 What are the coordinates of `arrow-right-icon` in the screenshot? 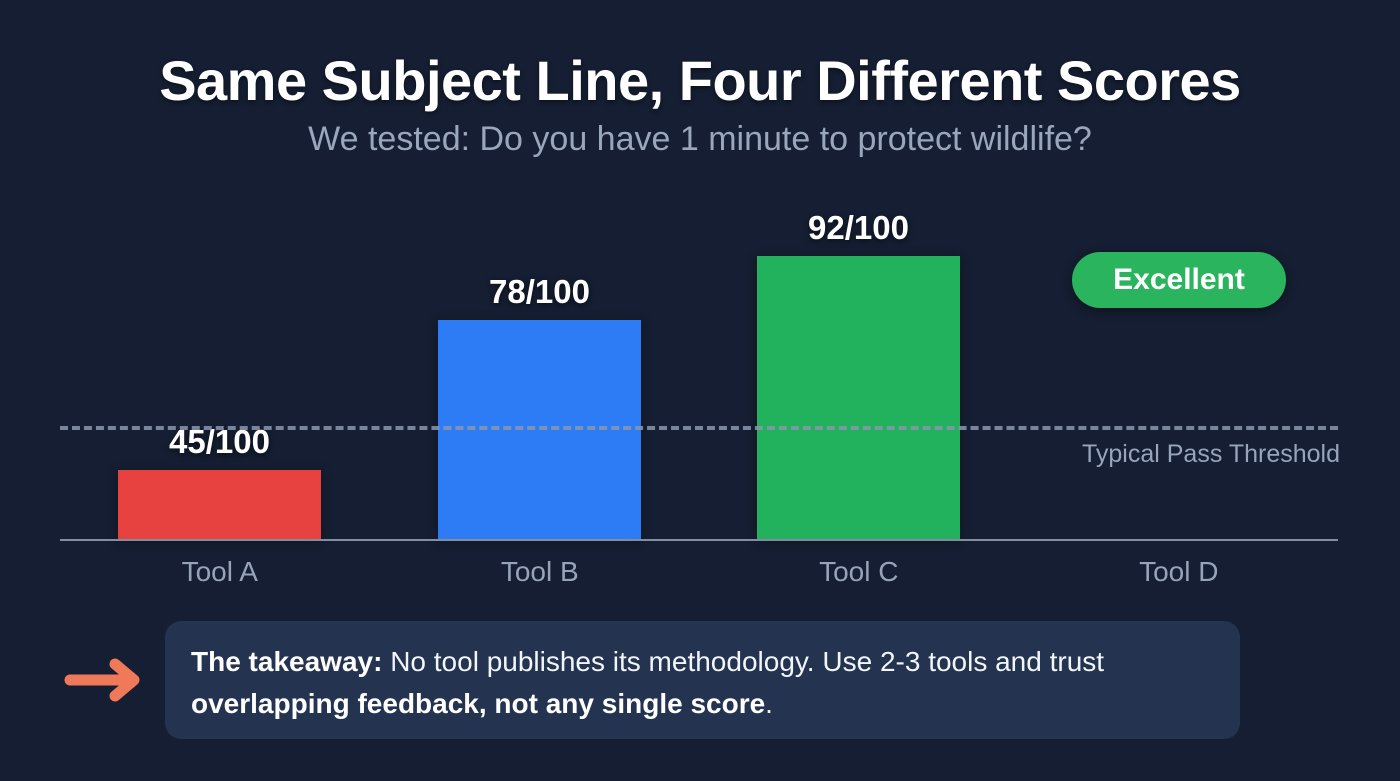 It's located at (105, 682).